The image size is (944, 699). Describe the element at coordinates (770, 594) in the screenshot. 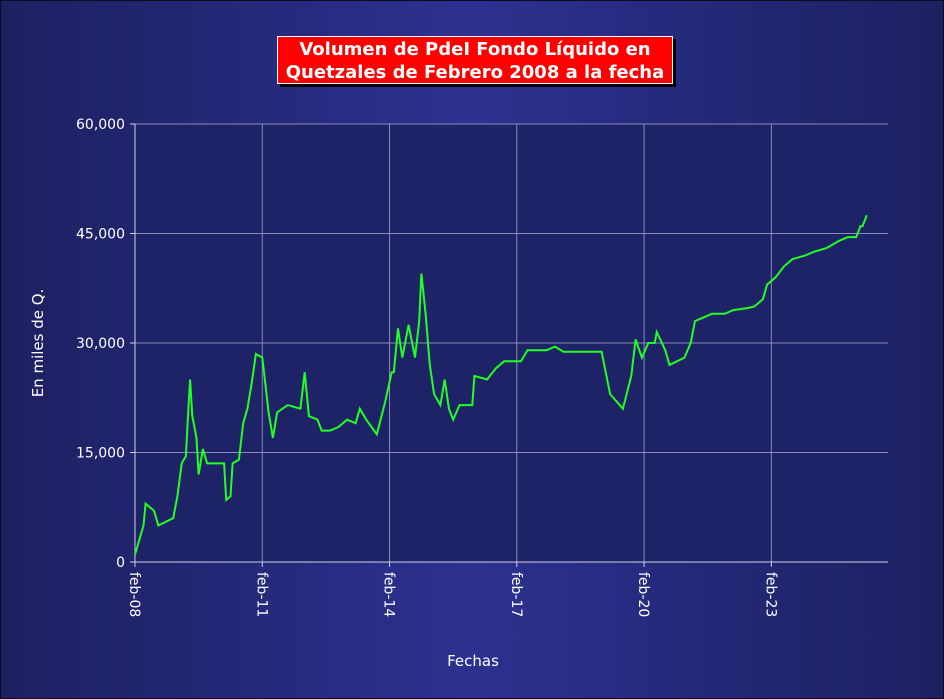

I see `x-tick-label: feb-23` at that location.